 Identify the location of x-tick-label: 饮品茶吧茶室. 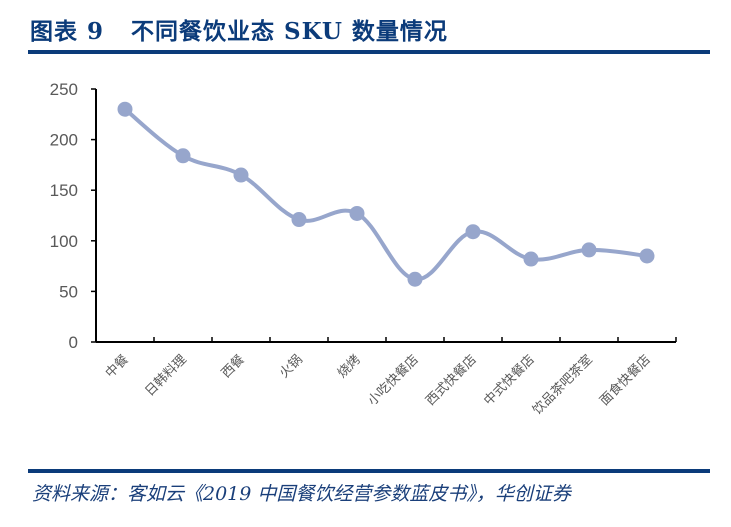
(562, 385).